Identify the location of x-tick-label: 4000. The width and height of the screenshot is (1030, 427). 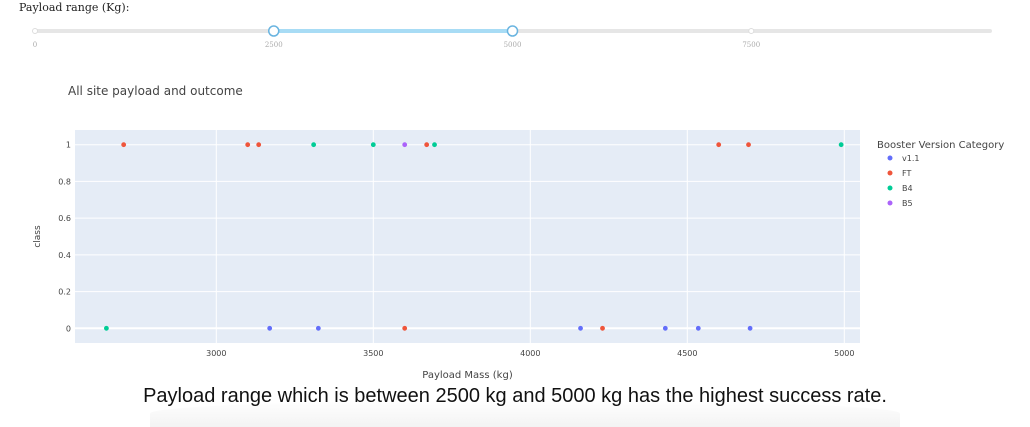
(530, 353).